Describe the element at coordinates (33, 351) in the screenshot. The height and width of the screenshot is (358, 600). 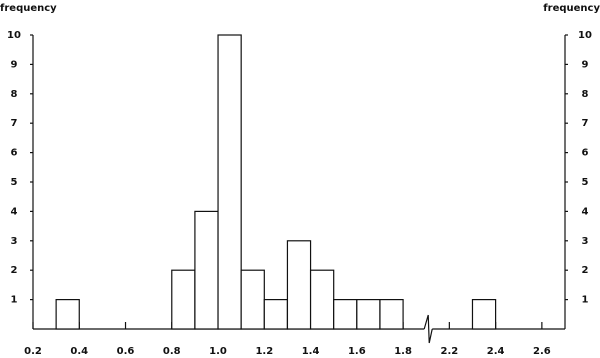
I see `x-tick-label: 0.2` at that location.